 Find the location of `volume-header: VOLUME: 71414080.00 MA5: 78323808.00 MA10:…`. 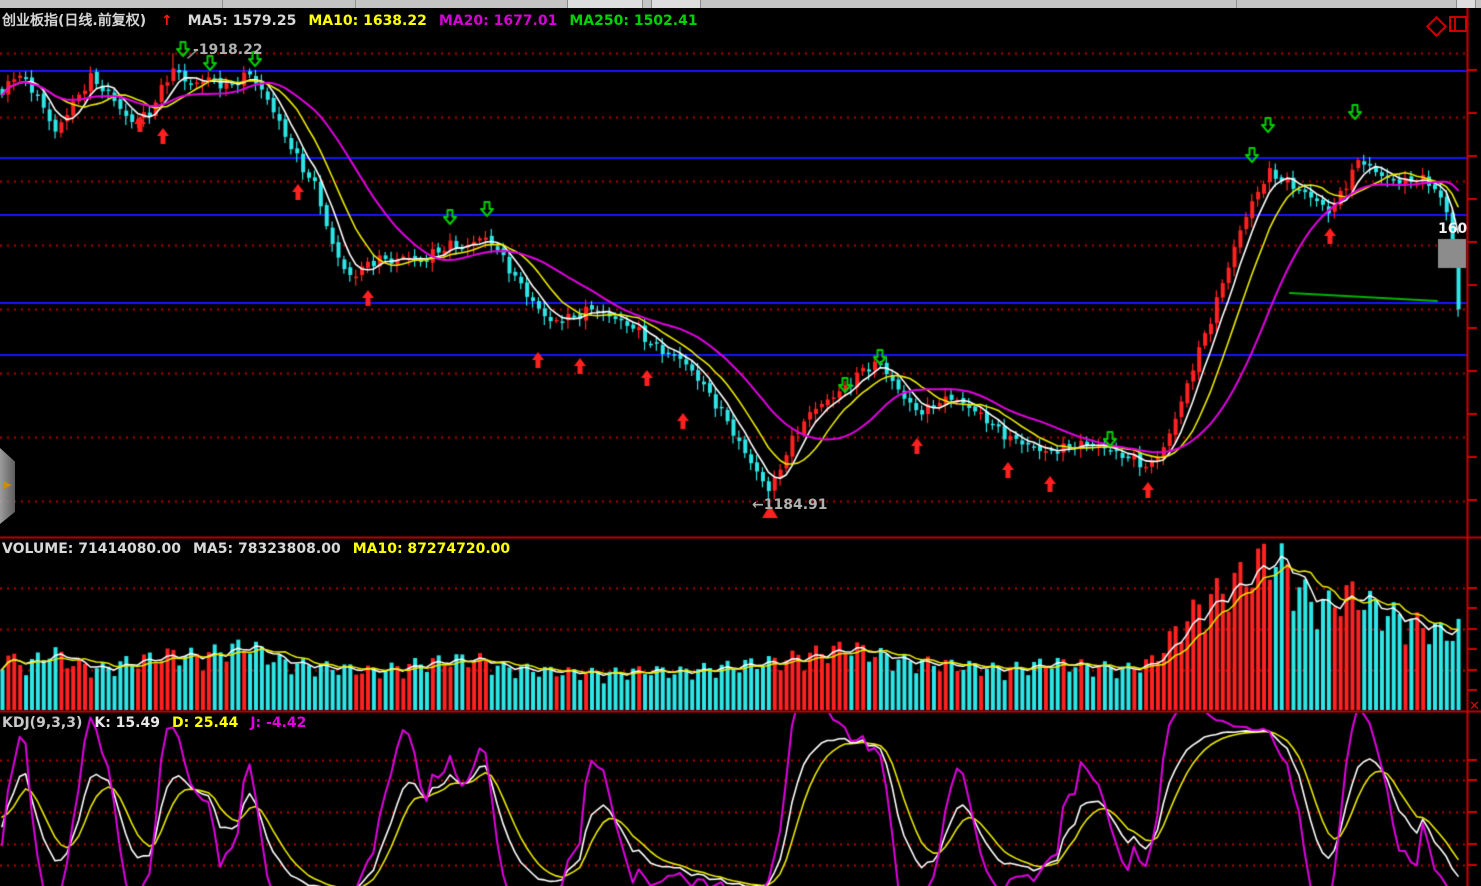

volume-header: VOLUME: 71414080.00 MA5: 78323808.00 MA10:… is located at coordinates (267, 549).